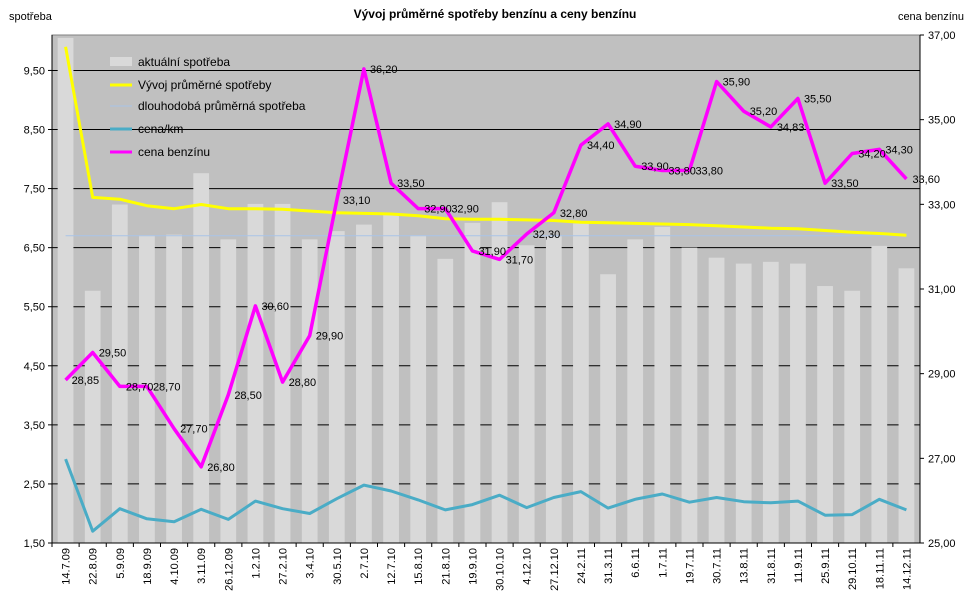 Image resolution: width=973 pixels, height=606 pixels. What do you see at coordinates (148, 566) in the screenshot?
I see `x-tick-label: 18.9.09` at bounding box center [148, 566].